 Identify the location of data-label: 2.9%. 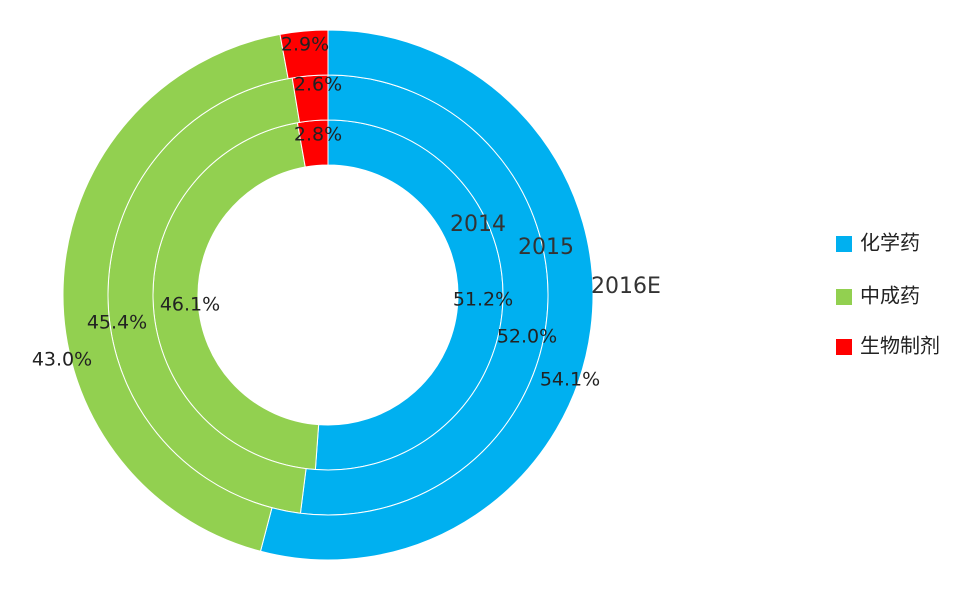
(305, 45).